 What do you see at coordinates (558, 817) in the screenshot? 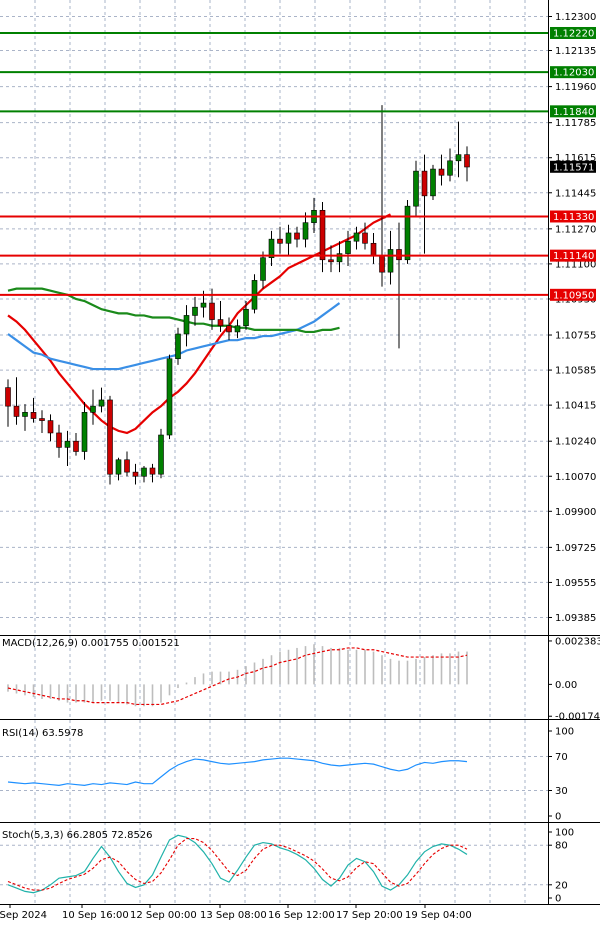
I see `rsi-tick-label: 0` at bounding box center [558, 817].